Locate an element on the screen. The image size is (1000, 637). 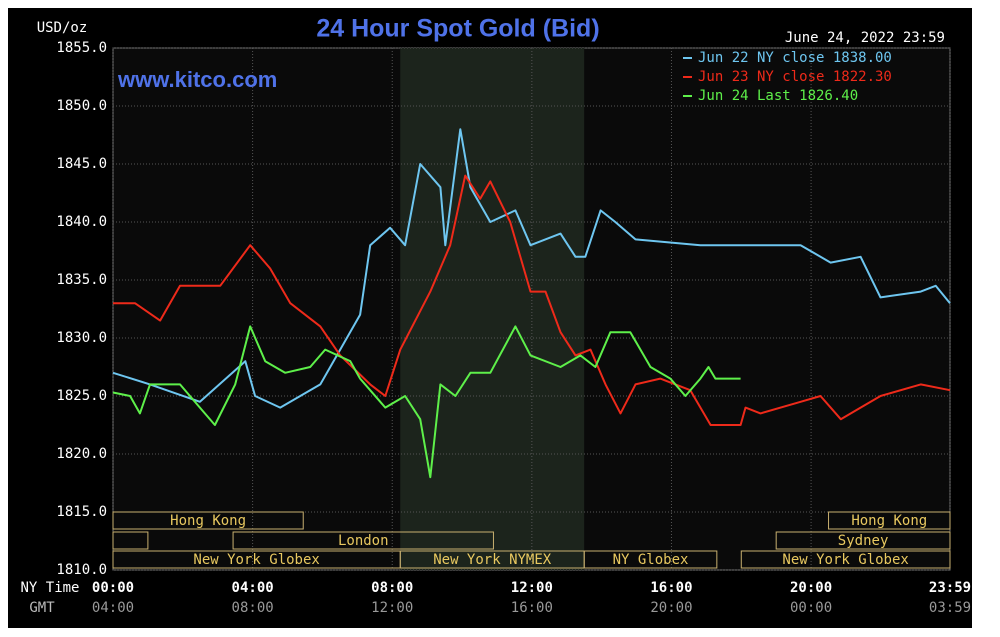
y-tick-label: 1835.0 is located at coordinates (81, 280).